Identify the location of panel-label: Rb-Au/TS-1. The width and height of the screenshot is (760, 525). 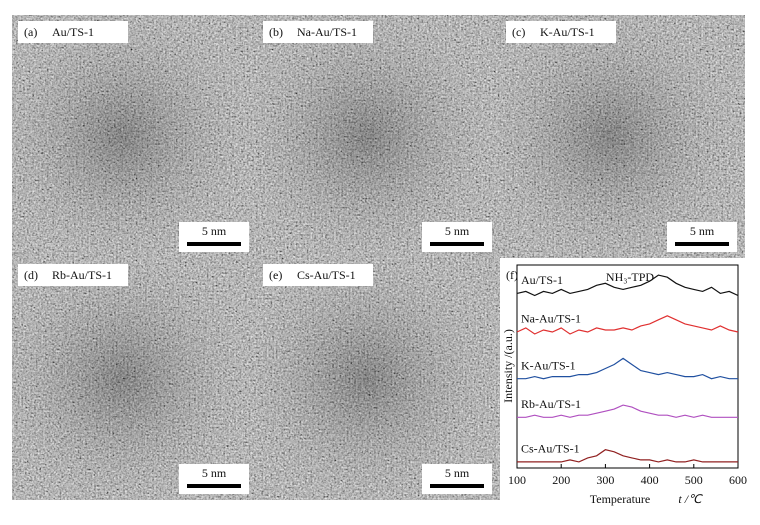
(82, 275).